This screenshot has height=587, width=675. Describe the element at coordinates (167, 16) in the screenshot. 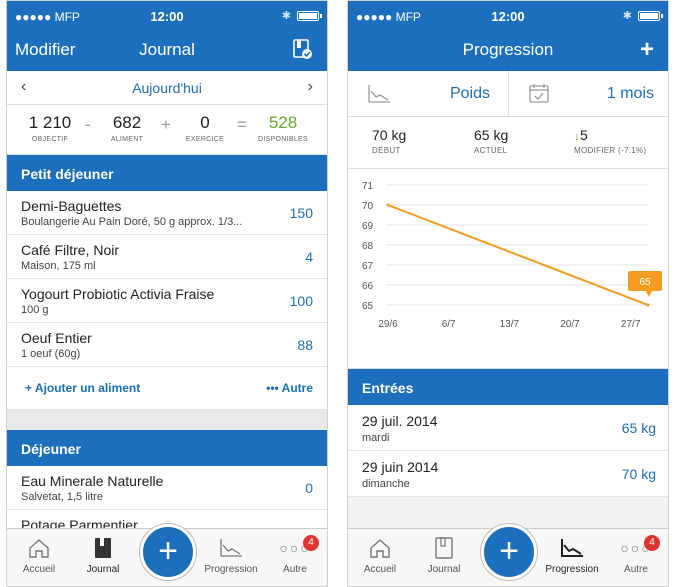

I see `status-time: 12:00` at that location.